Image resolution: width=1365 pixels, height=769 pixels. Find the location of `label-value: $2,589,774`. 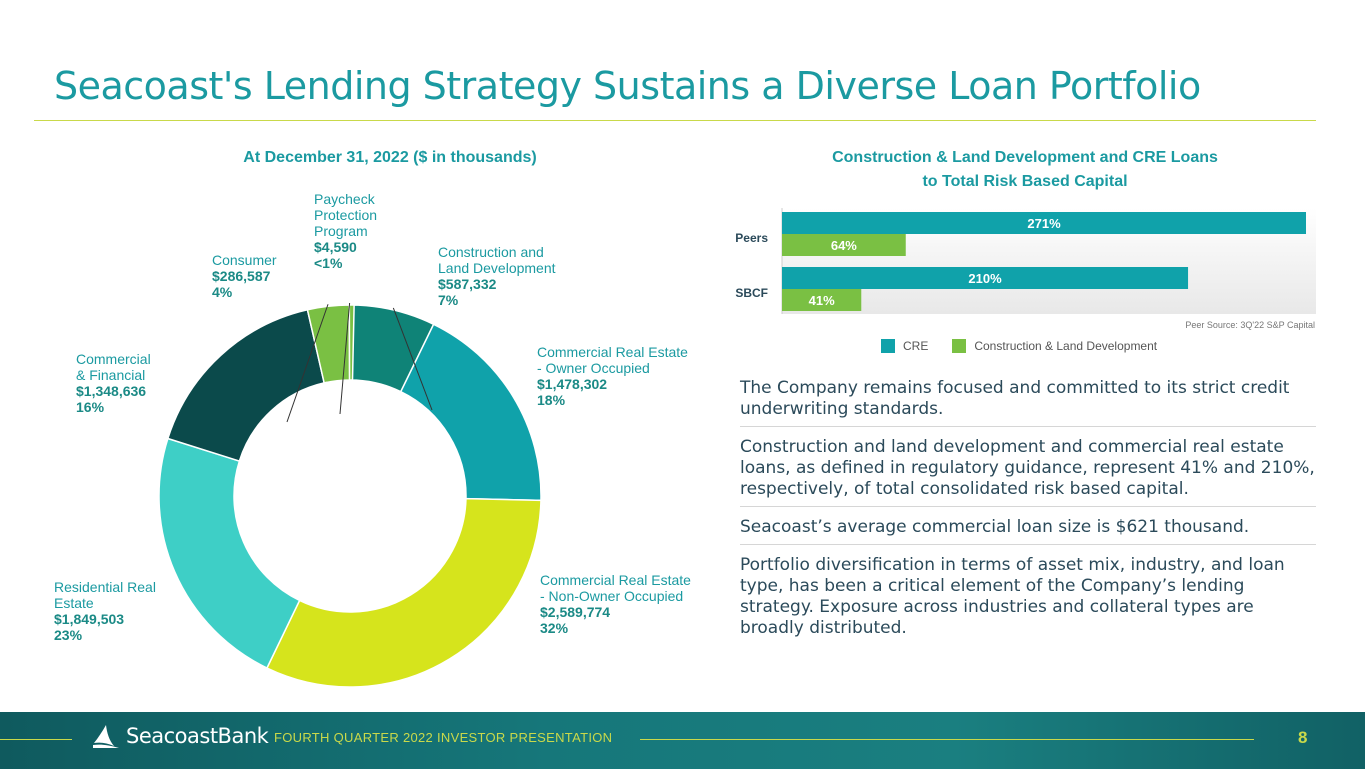

label-value: $2,589,774 is located at coordinates (575, 612).